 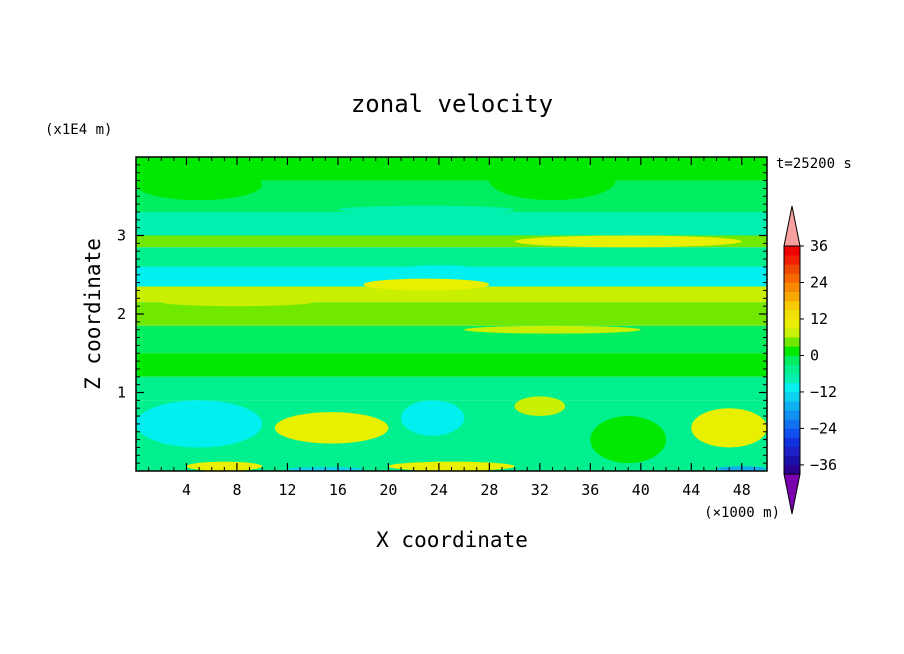 What do you see at coordinates (742, 513) in the screenshot?
I see `x-unit-label: (×1000 m)` at bounding box center [742, 513].